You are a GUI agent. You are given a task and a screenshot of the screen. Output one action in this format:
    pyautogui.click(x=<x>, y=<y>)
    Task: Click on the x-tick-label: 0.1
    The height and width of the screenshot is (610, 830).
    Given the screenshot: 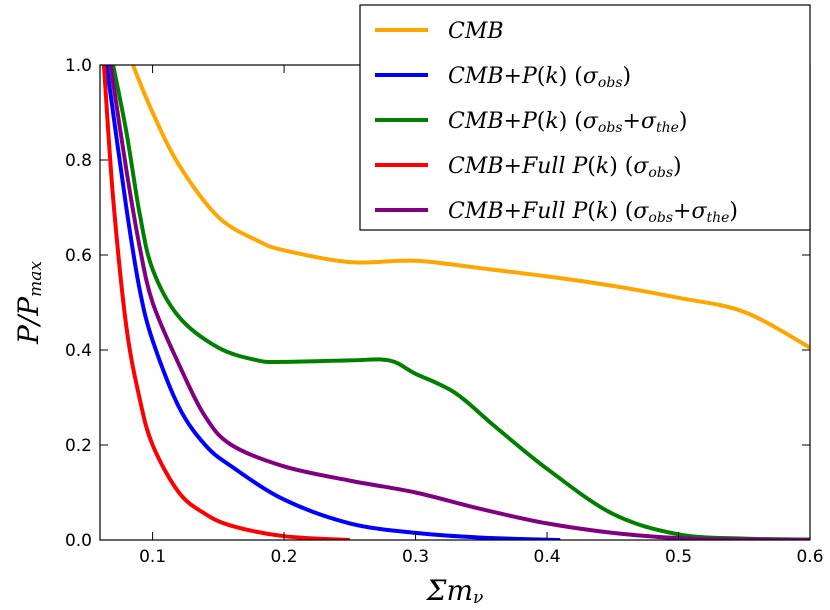 What is the action you would take?
    pyautogui.click(x=152, y=557)
    